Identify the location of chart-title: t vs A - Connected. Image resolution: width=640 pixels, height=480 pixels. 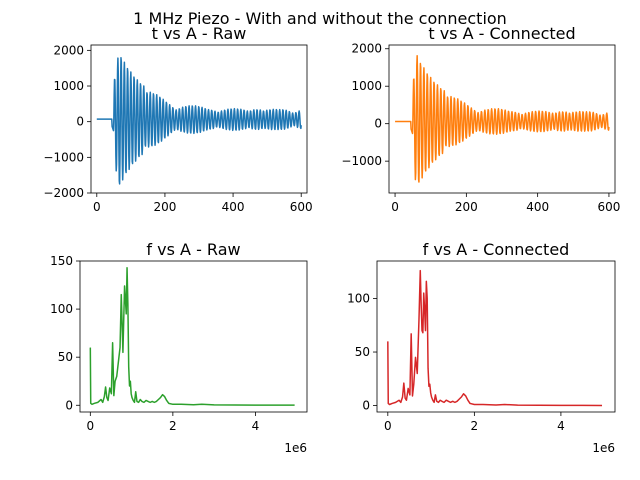
(501, 33).